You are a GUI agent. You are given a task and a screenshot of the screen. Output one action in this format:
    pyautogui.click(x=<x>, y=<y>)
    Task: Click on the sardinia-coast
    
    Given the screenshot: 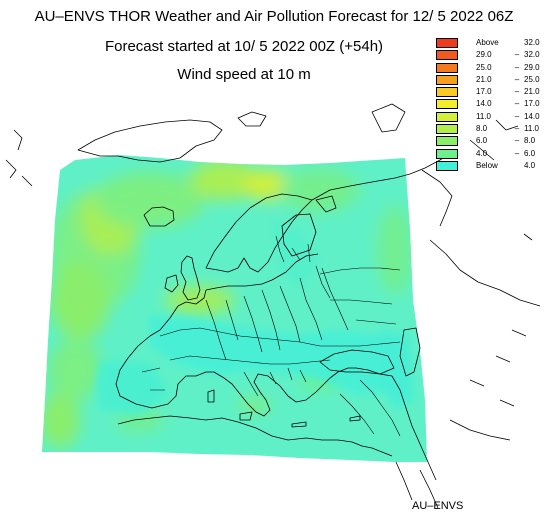 What is the action you would take?
    pyautogui.click(x=211, y=396)
    